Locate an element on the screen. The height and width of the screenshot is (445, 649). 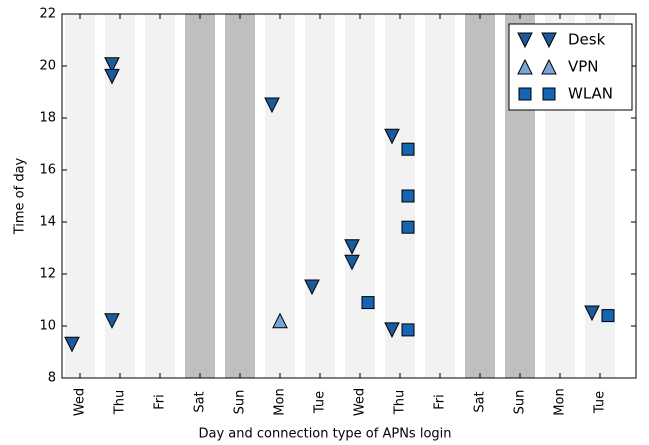
y-tick-label: 14 is located at coordinates (47, 222).